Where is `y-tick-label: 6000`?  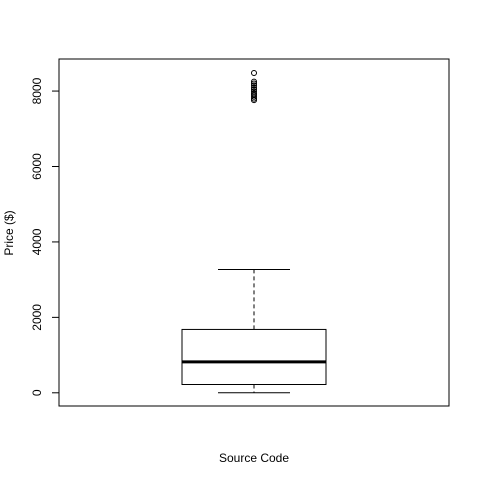 y-tick-label: 6000 is located at coordinates (37, 166).